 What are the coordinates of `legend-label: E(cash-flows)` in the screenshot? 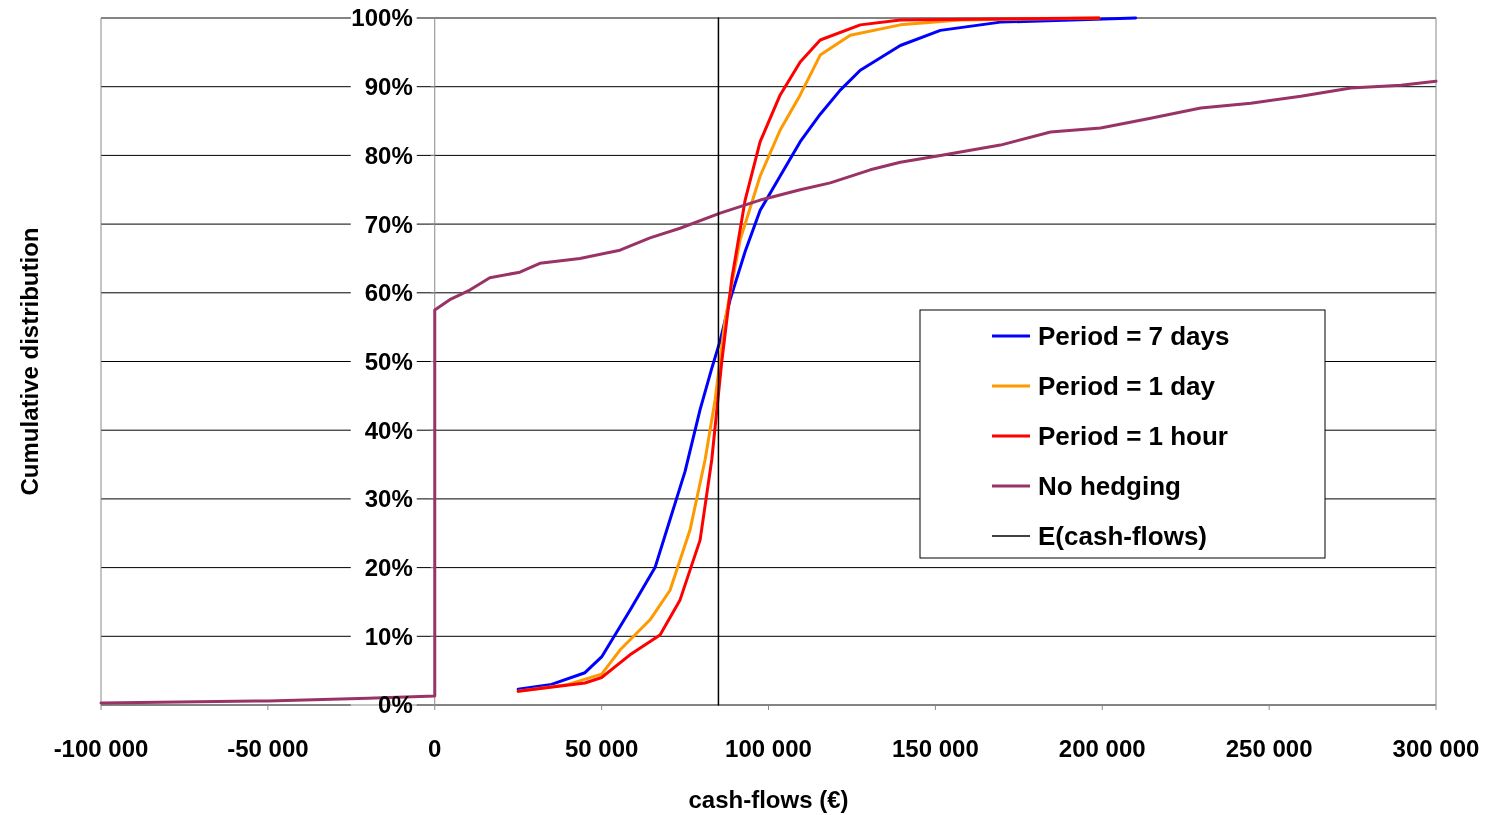 It's located at (1123, 536).